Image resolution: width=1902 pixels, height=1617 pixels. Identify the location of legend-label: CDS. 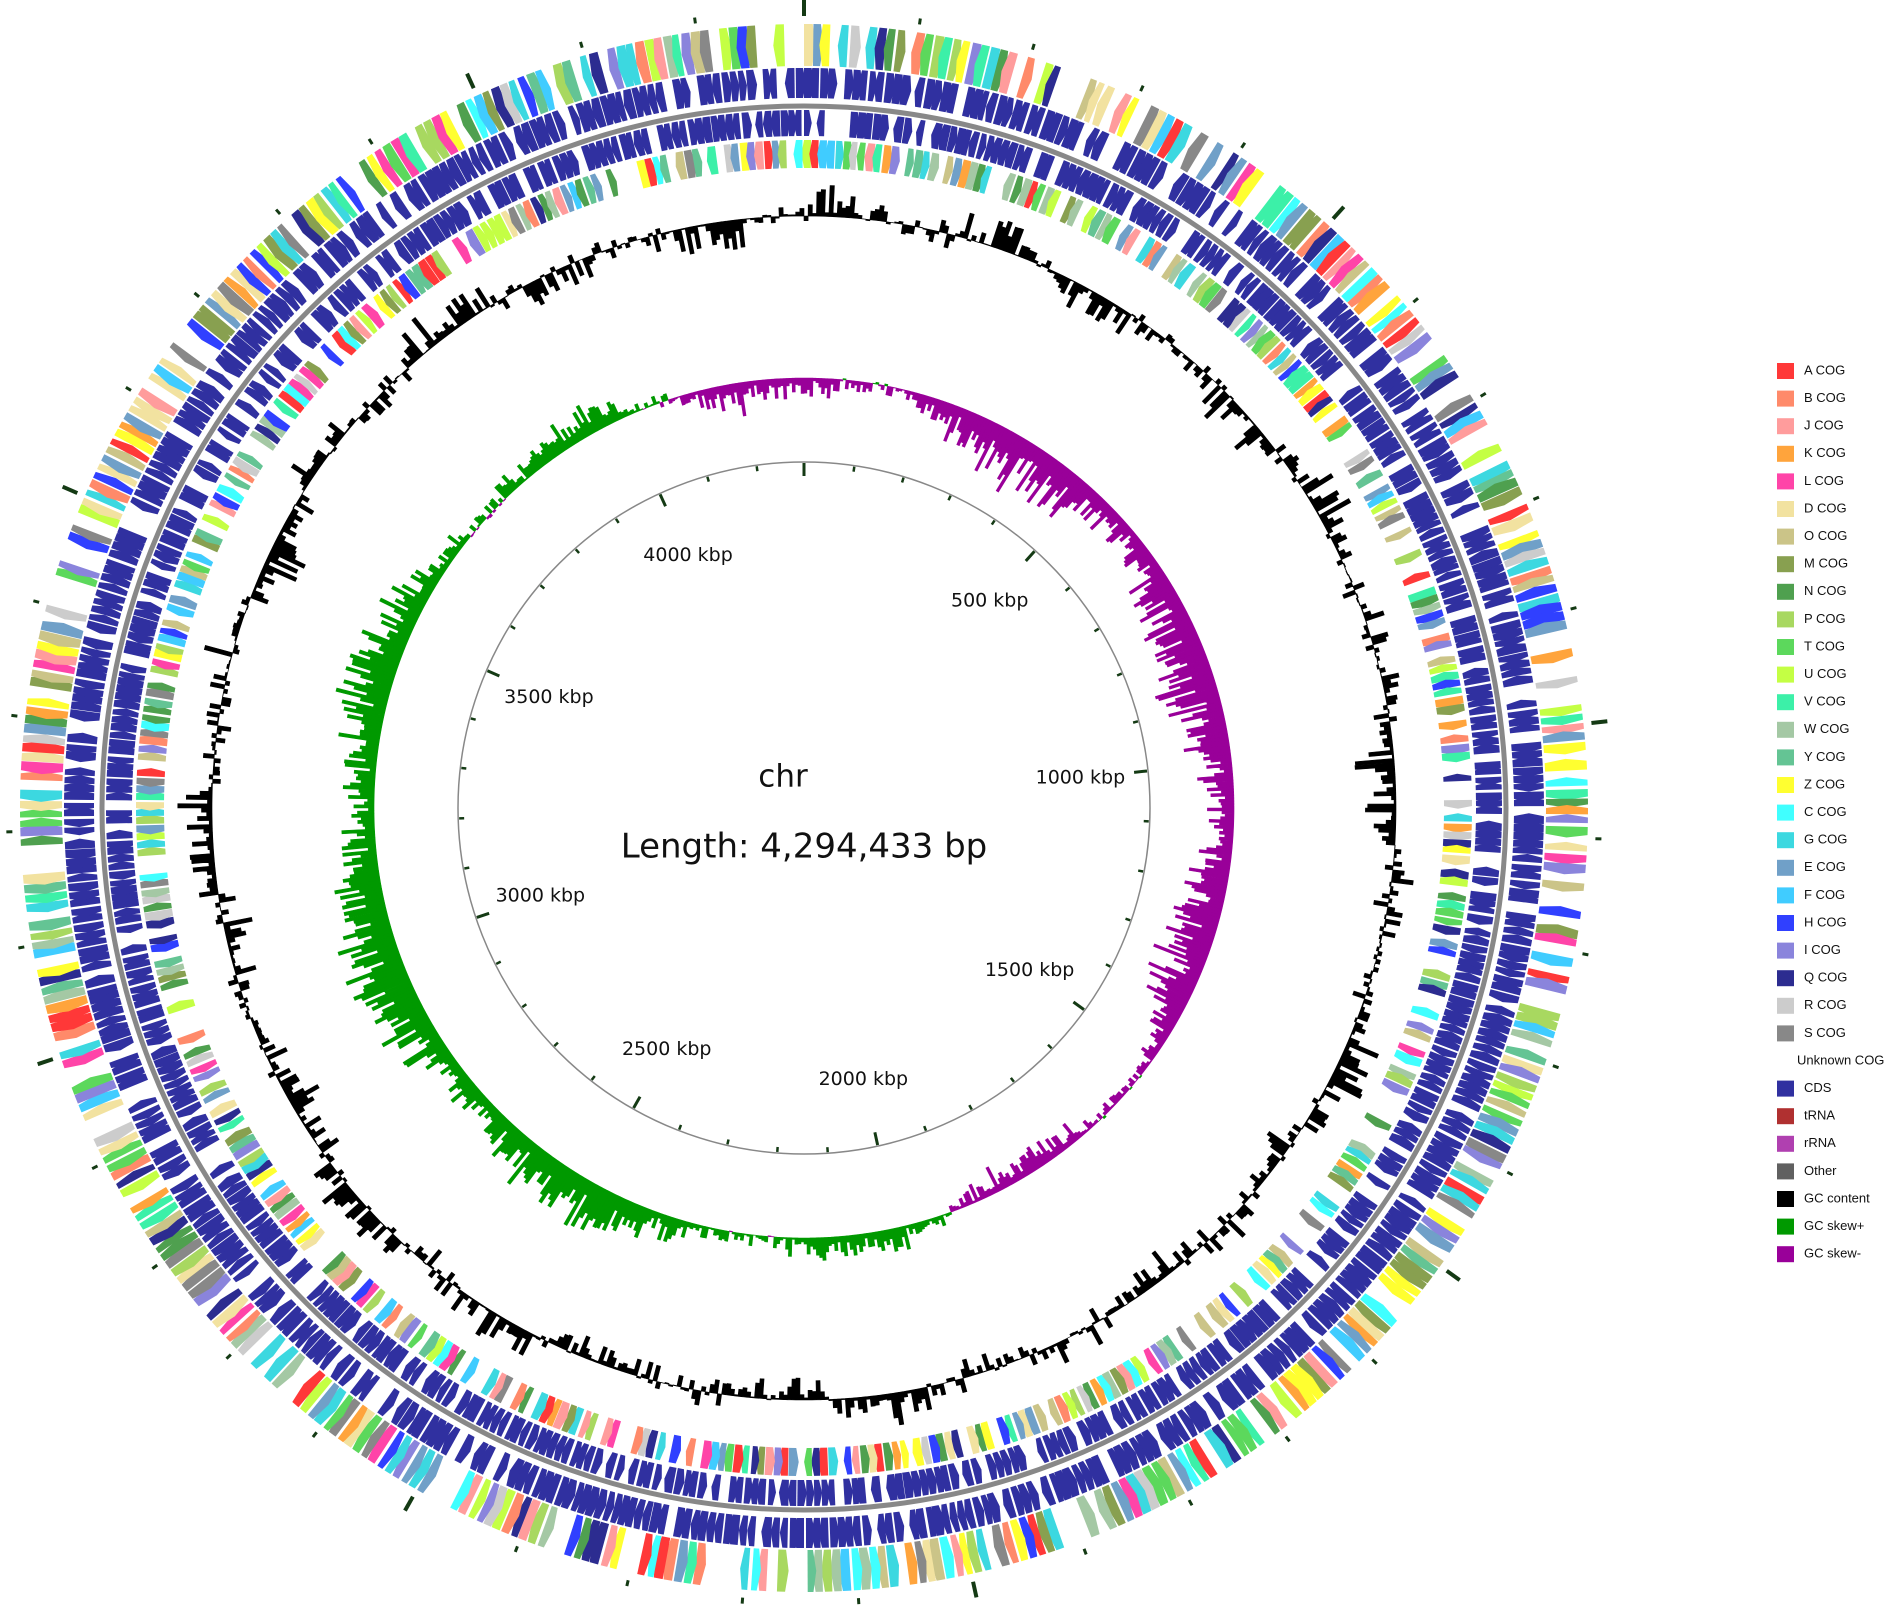
(1818, 1087).